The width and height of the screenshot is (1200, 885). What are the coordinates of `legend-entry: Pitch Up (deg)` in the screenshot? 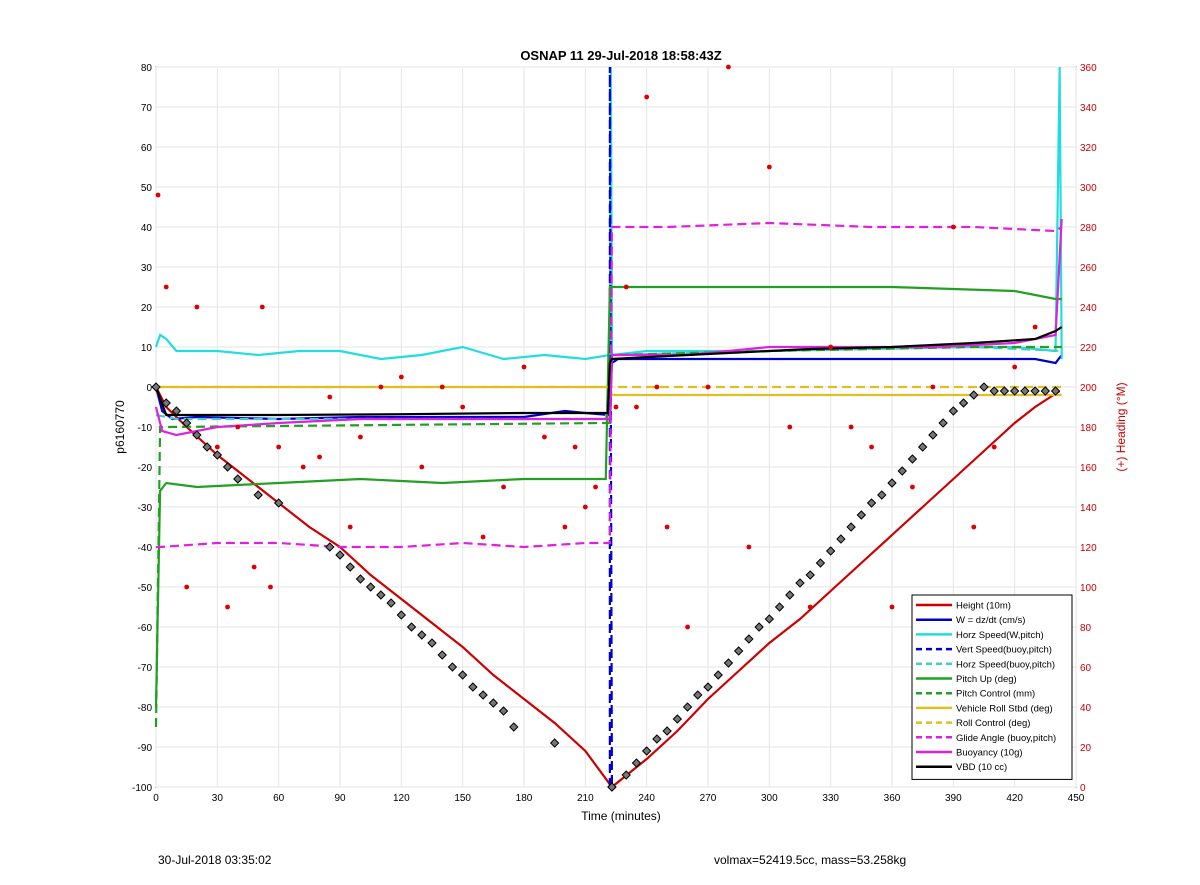 It's located at (986, 679).